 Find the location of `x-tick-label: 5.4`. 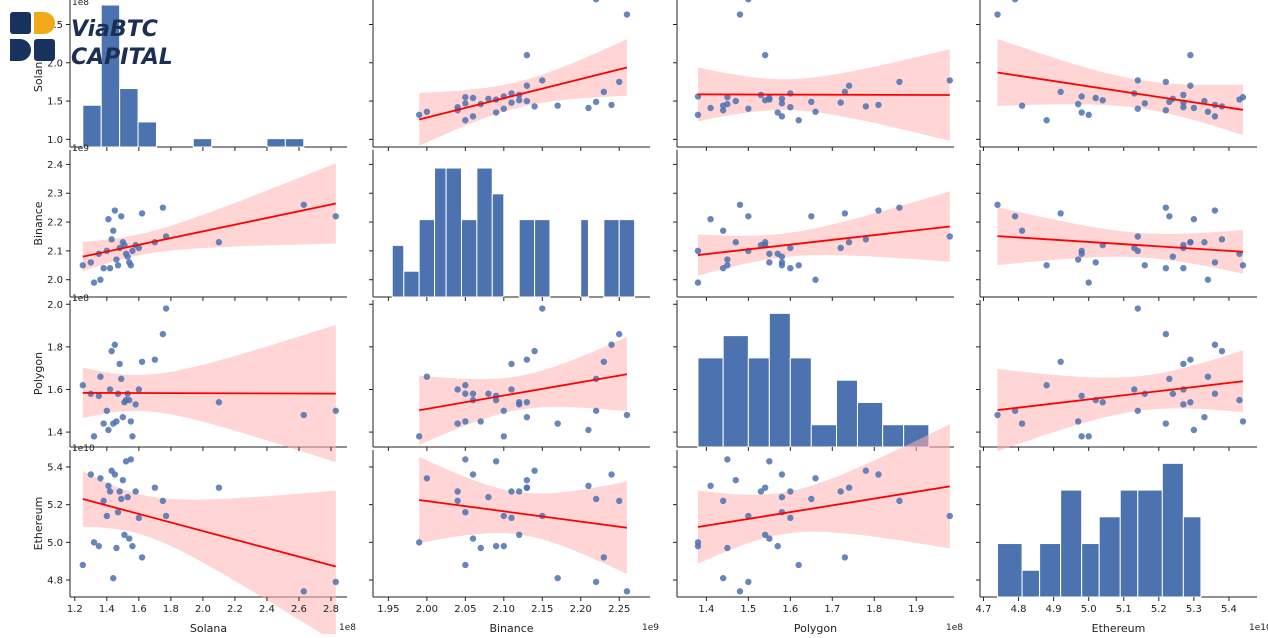

x-tick-label: 5.4 is located at coordinates (1229, 609).